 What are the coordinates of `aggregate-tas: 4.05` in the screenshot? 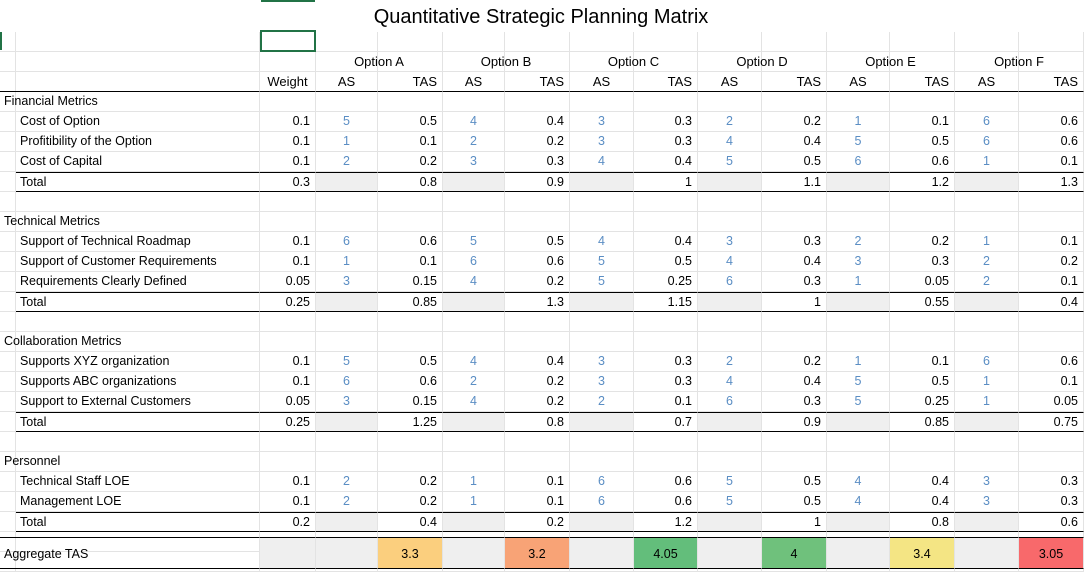 It's located at (666, 553).